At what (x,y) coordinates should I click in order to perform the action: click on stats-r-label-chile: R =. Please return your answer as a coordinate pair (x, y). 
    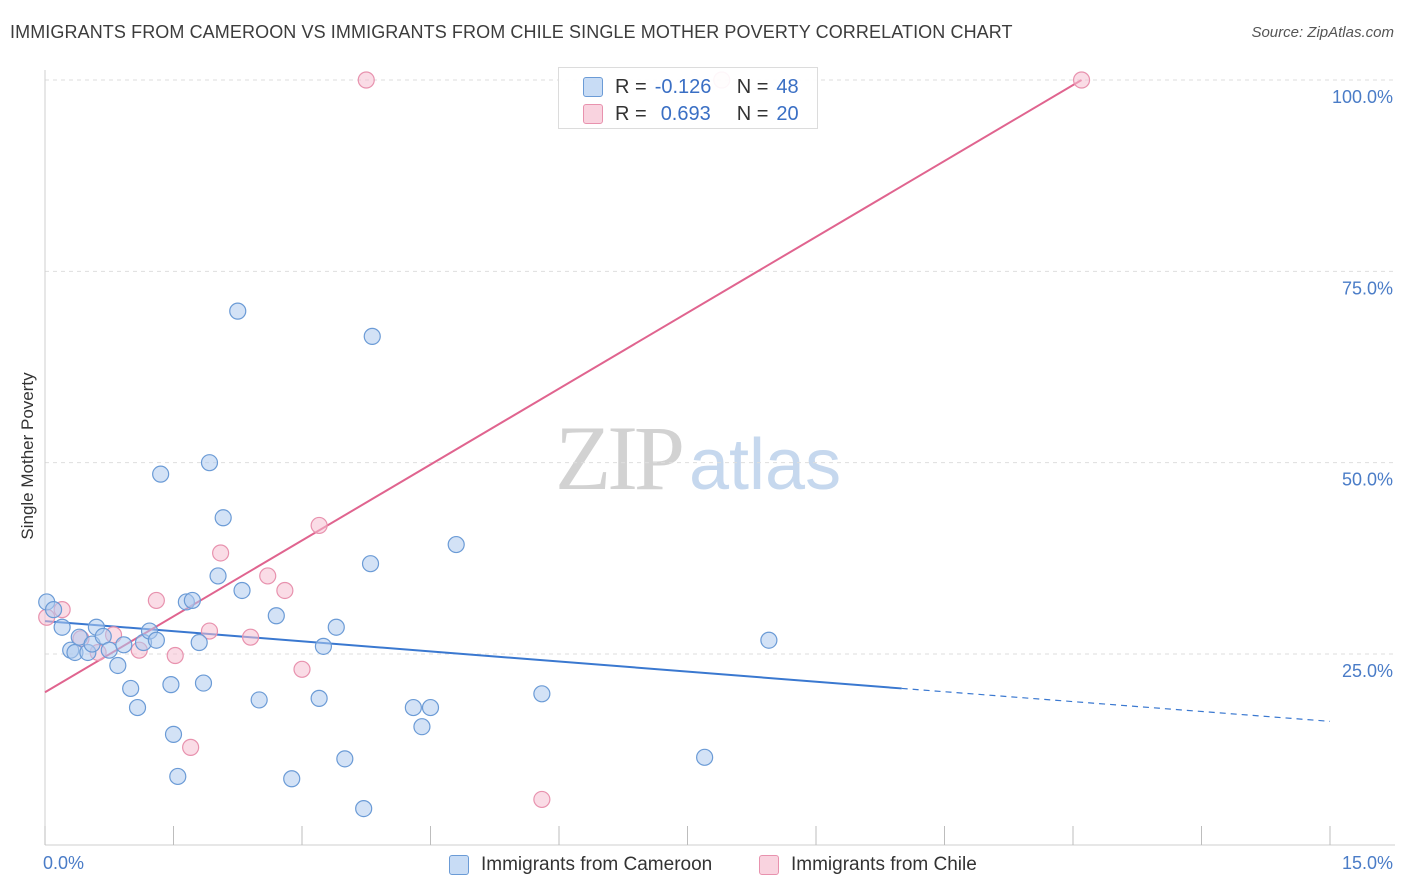
    Looking at the image, I should click on (631, 113).